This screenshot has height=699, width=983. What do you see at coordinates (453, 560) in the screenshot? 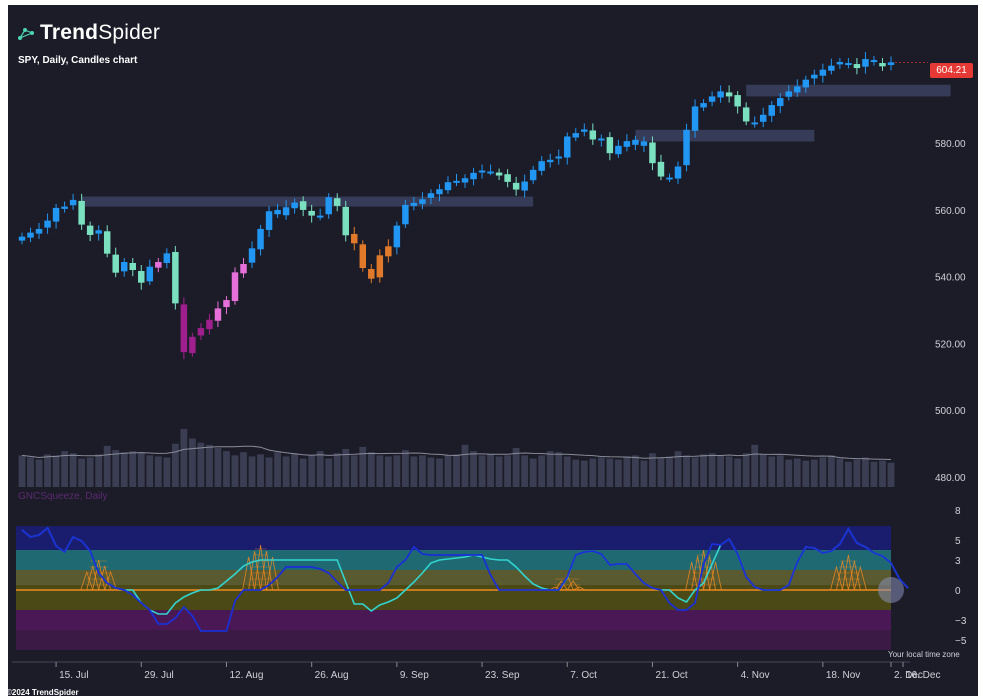
I see `oscillator-band` at bounding box center [453, 560].